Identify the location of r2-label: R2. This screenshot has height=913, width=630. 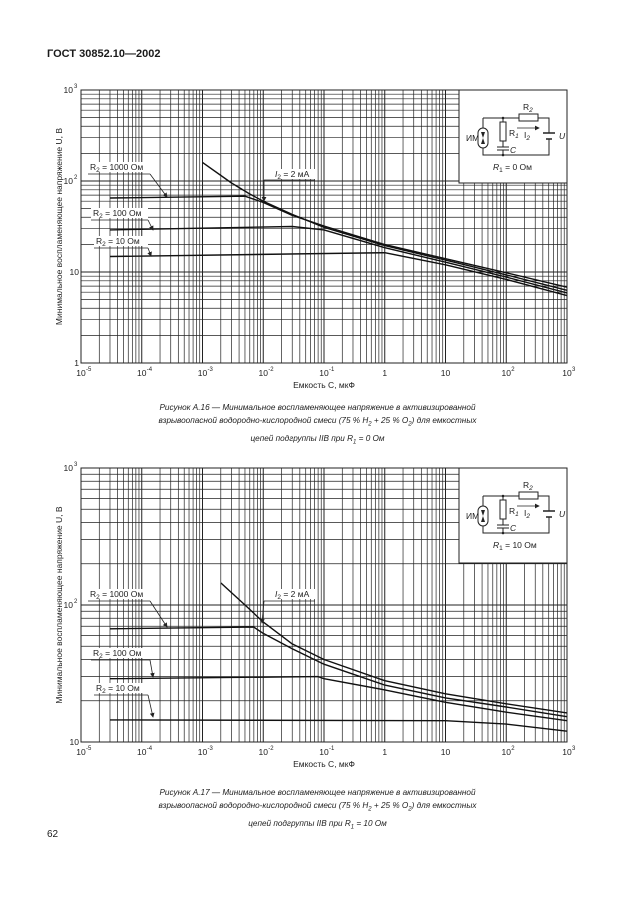
(528, 486).